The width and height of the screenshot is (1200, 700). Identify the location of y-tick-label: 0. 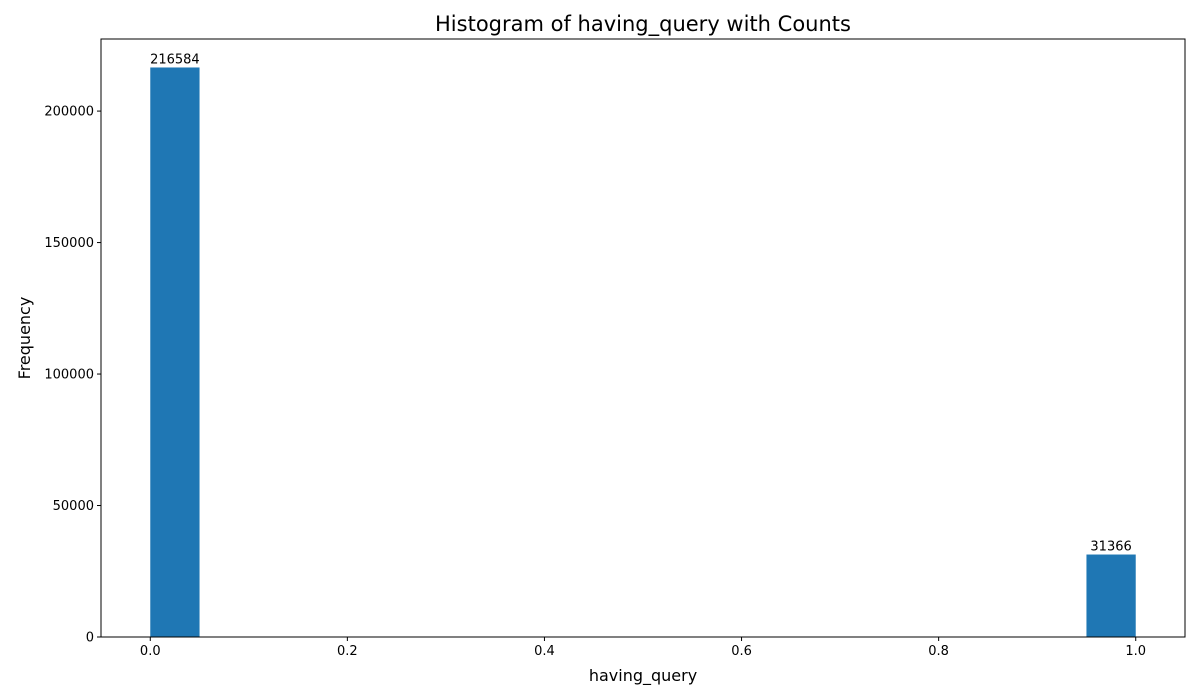
(90, 638).